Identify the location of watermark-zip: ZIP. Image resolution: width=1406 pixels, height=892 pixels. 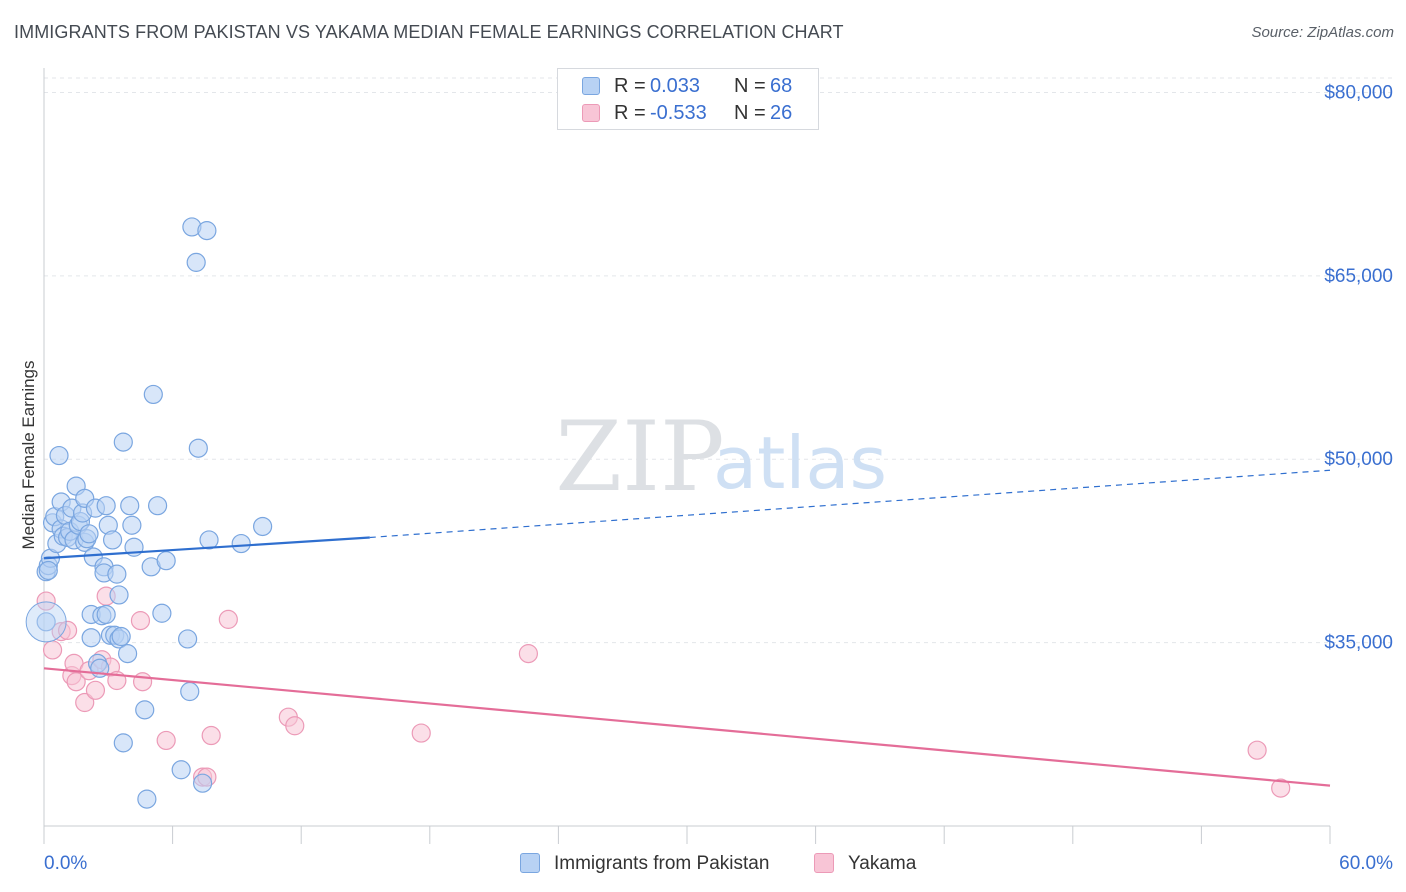
(639, 457).